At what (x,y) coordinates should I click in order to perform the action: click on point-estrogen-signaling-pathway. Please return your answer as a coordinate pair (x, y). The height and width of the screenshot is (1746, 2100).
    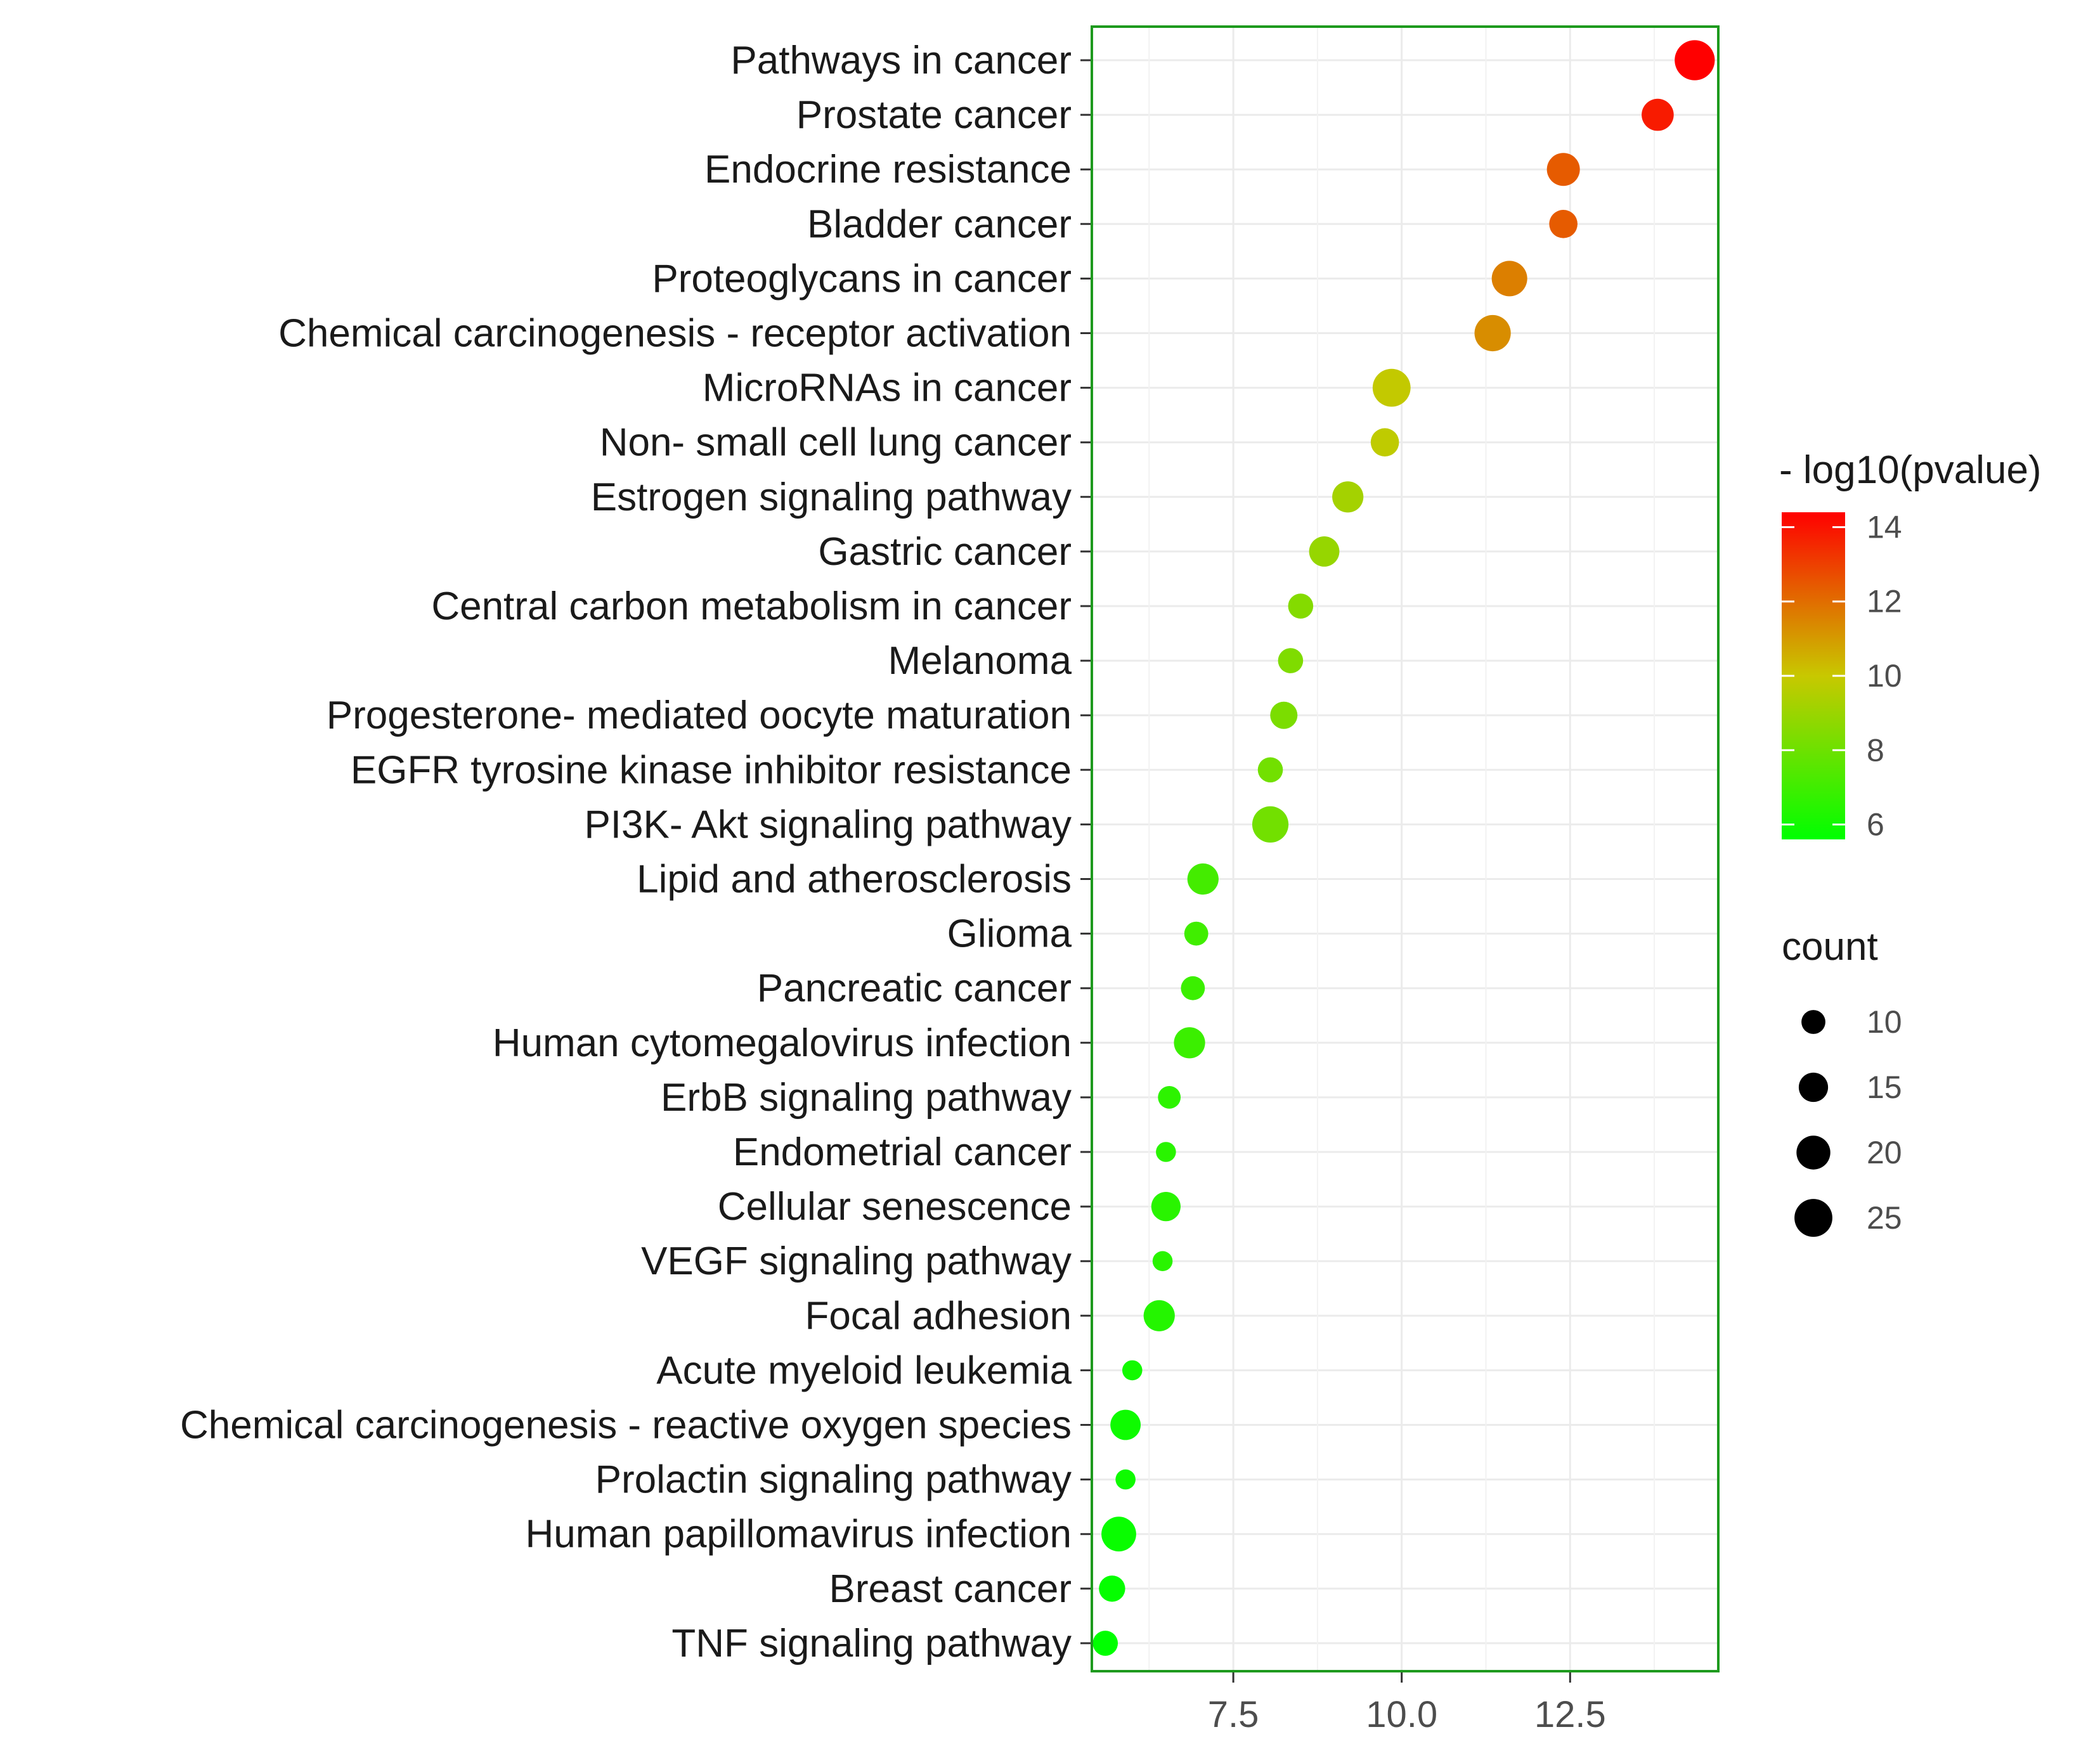
    Looking at the image, I should click on (1348, 497).